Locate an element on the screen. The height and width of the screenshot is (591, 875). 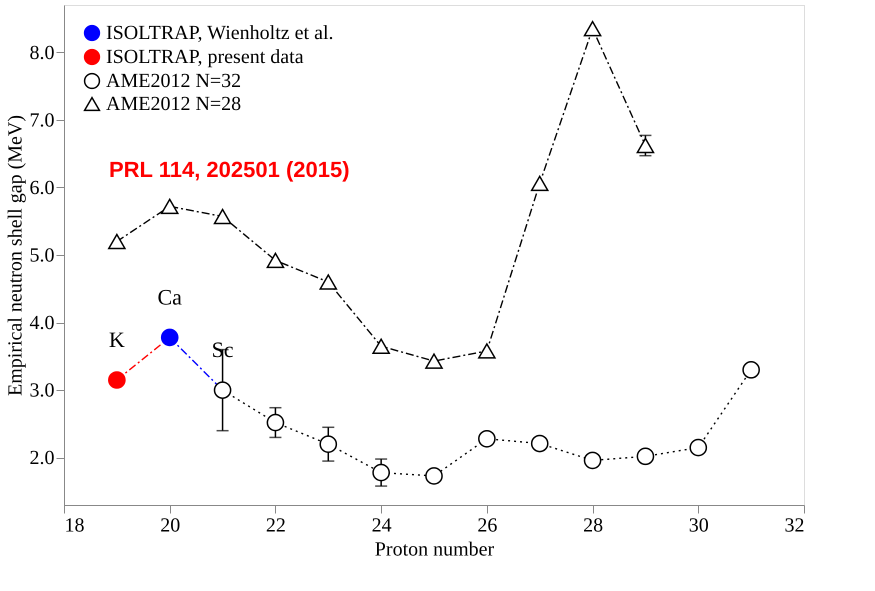
y-tick-label: 7.0 is located at coordinates (42, 120).